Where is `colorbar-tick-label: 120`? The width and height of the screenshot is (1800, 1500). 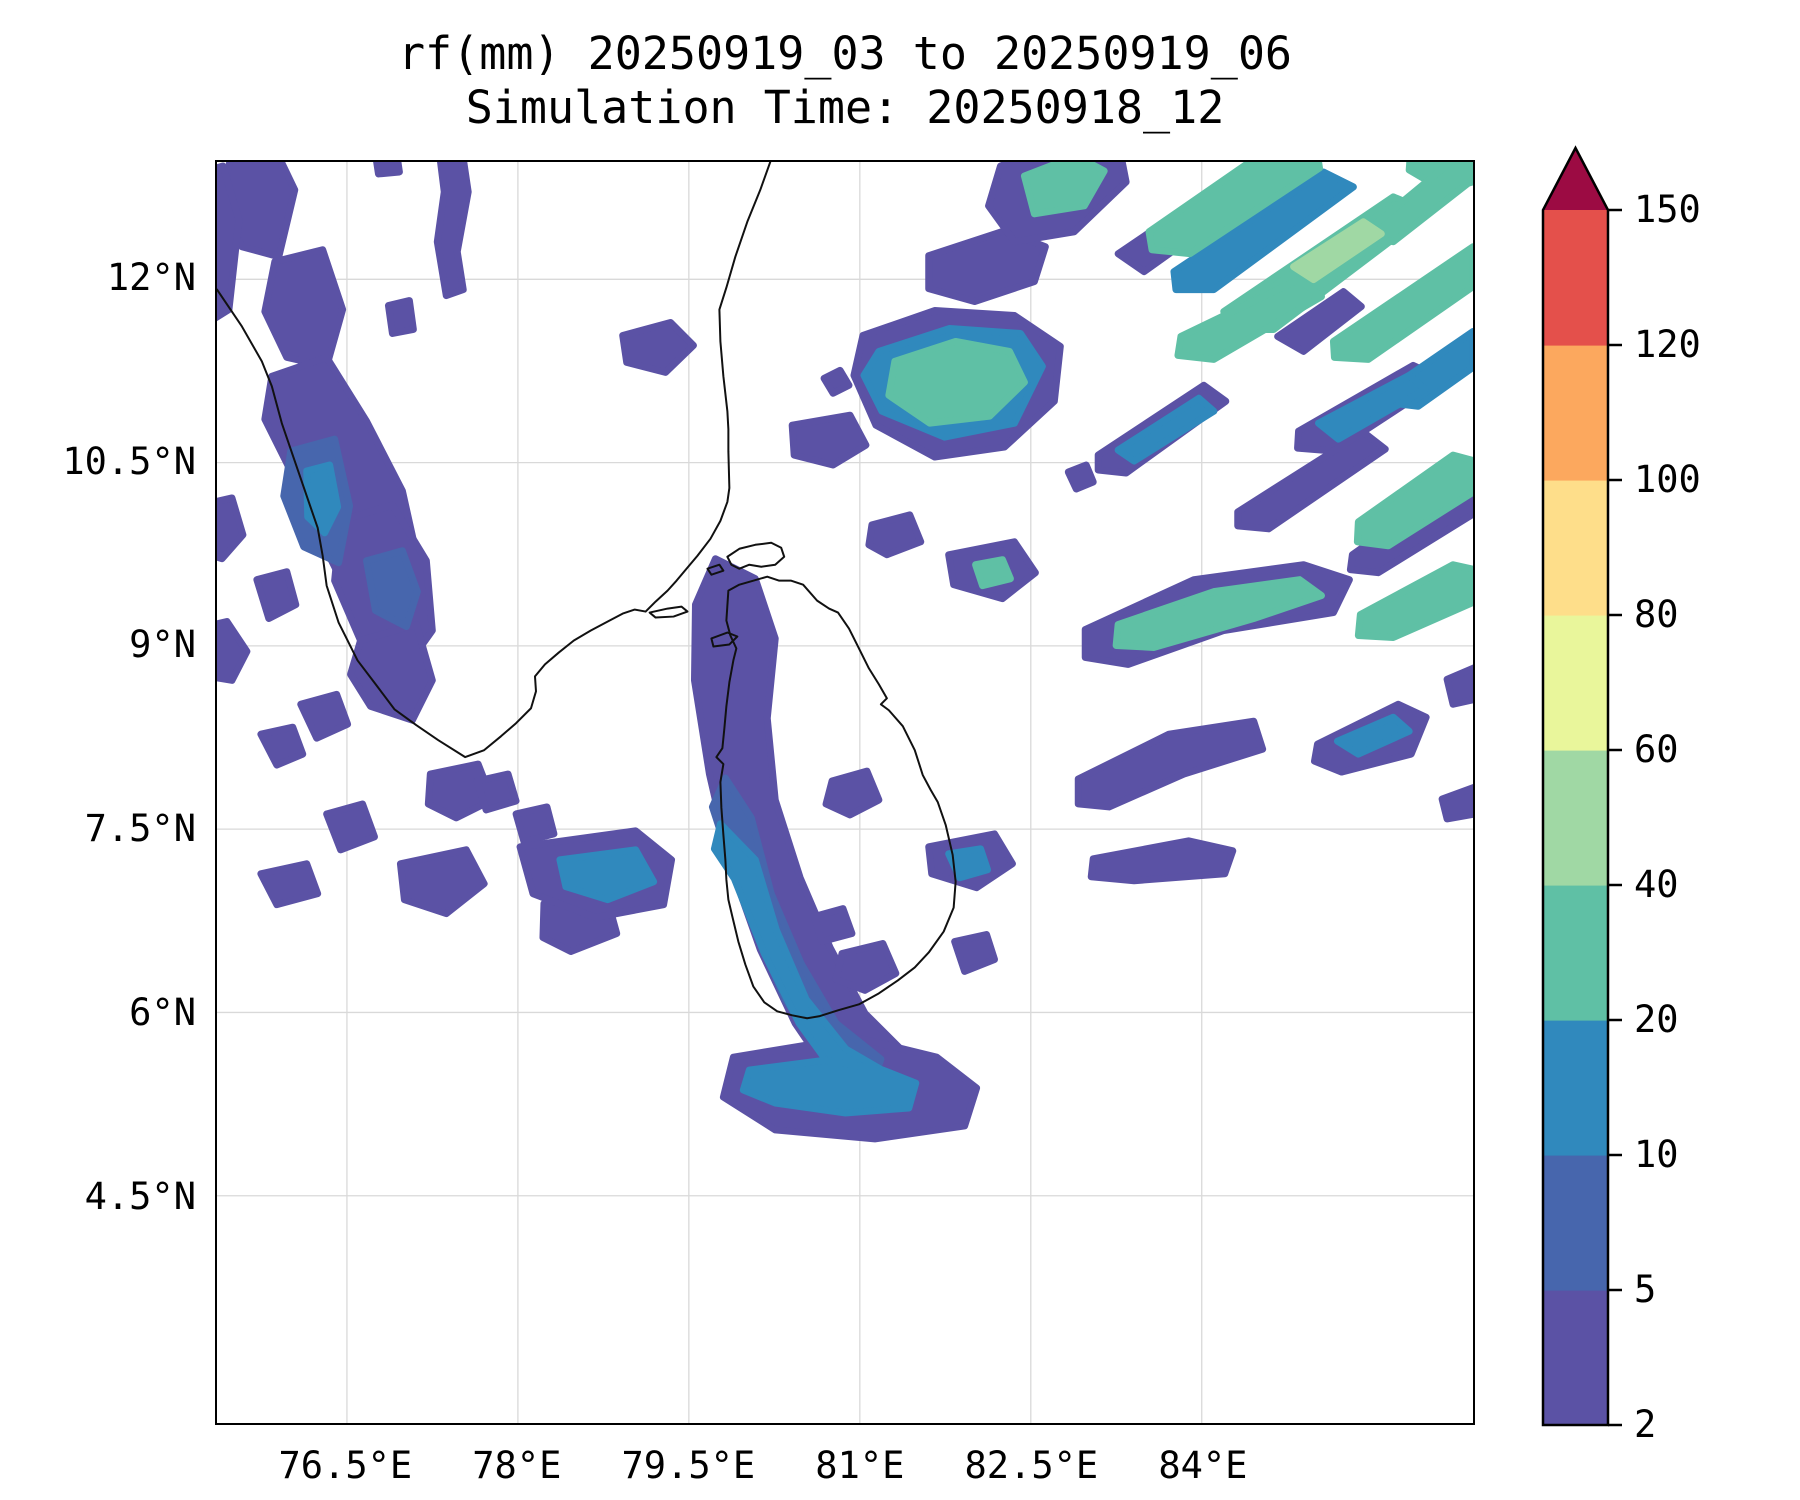
colorbar-tick-label: 120 is located at coordinates (1667, 344).